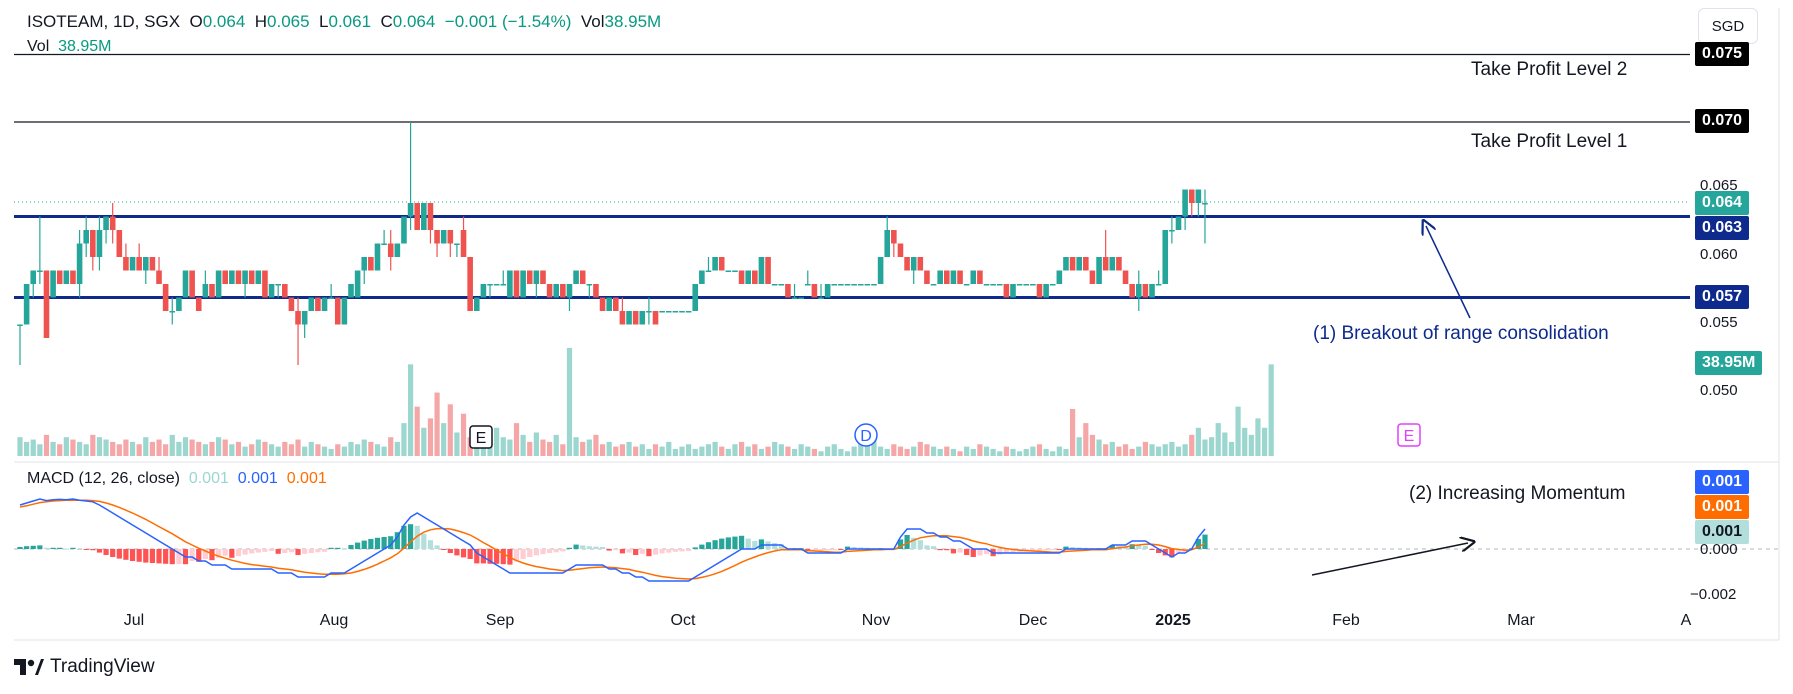  I want to click on macd-legend-hist: 0.001, so click(208, 478).